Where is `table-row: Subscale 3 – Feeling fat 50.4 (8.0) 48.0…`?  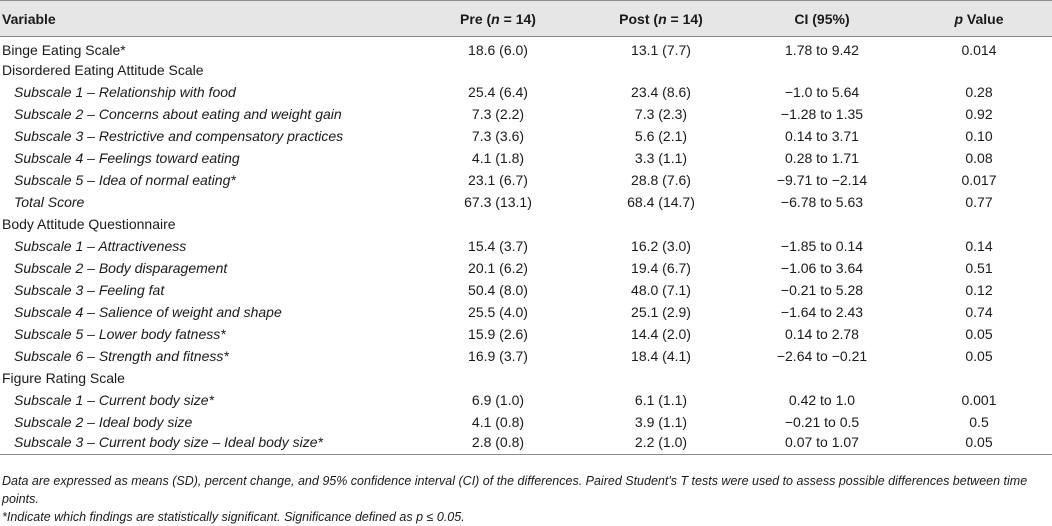 table-row: Subscale 3 – Feeling fat 50.4 (8.0) 48.0… is located at coordinates (526, 290).